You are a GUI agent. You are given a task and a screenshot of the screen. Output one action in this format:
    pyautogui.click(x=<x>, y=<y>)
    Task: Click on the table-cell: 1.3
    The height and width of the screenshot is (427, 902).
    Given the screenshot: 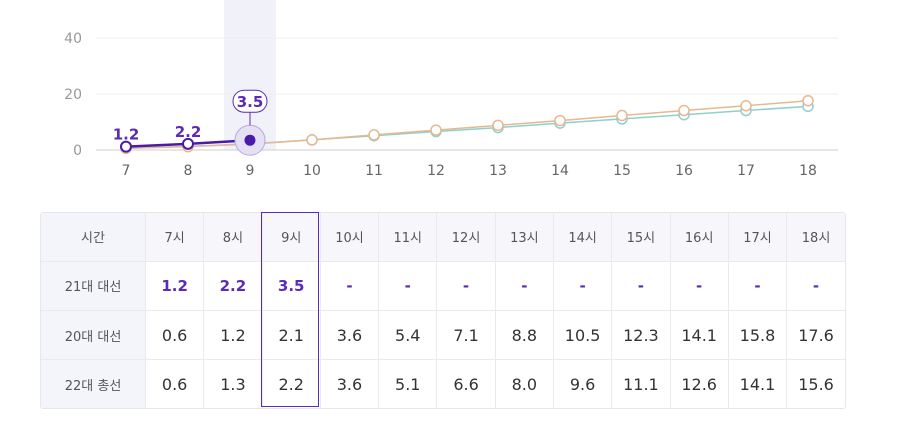 What is the action you would take?
    pyautogui.click(x=233, y=383)
    